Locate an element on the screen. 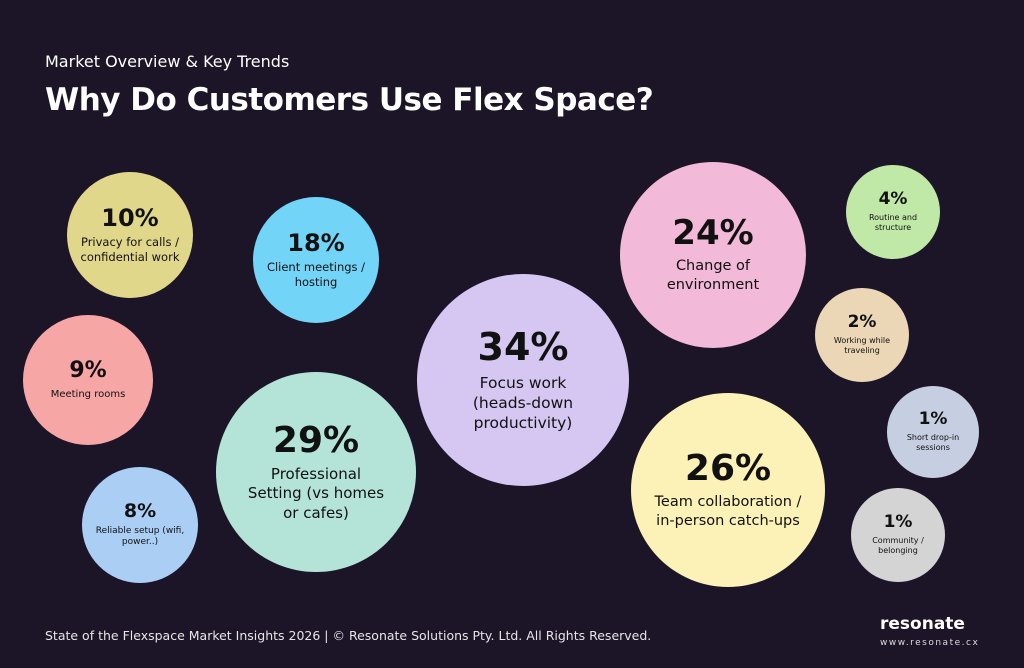  bubble: 2% Working while traveling is located at coordinates (862, 335).